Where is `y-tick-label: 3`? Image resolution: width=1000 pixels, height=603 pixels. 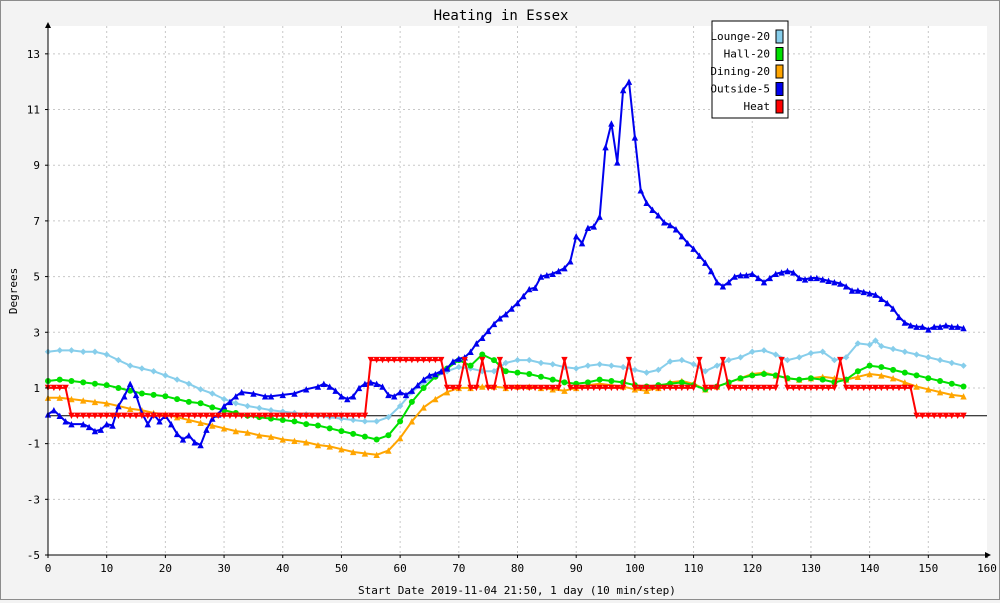 y-tick-label: 3 is located at coordinates (36, 332).